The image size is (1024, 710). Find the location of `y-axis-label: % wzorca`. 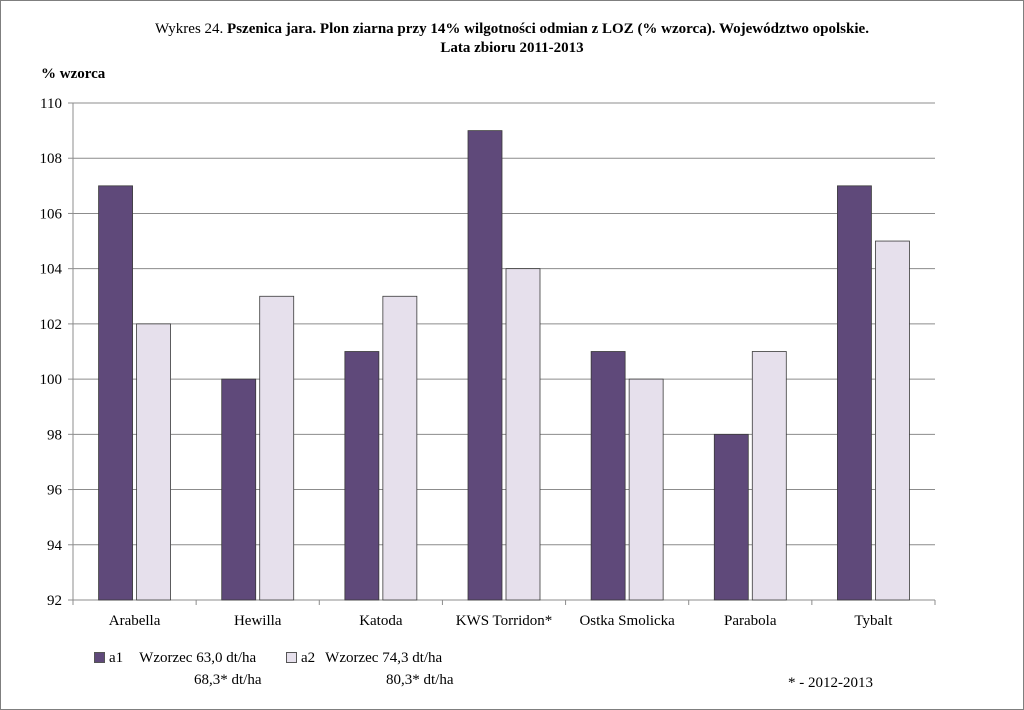

y-axis-label: % wzorca is located at coordinates (73, 74).